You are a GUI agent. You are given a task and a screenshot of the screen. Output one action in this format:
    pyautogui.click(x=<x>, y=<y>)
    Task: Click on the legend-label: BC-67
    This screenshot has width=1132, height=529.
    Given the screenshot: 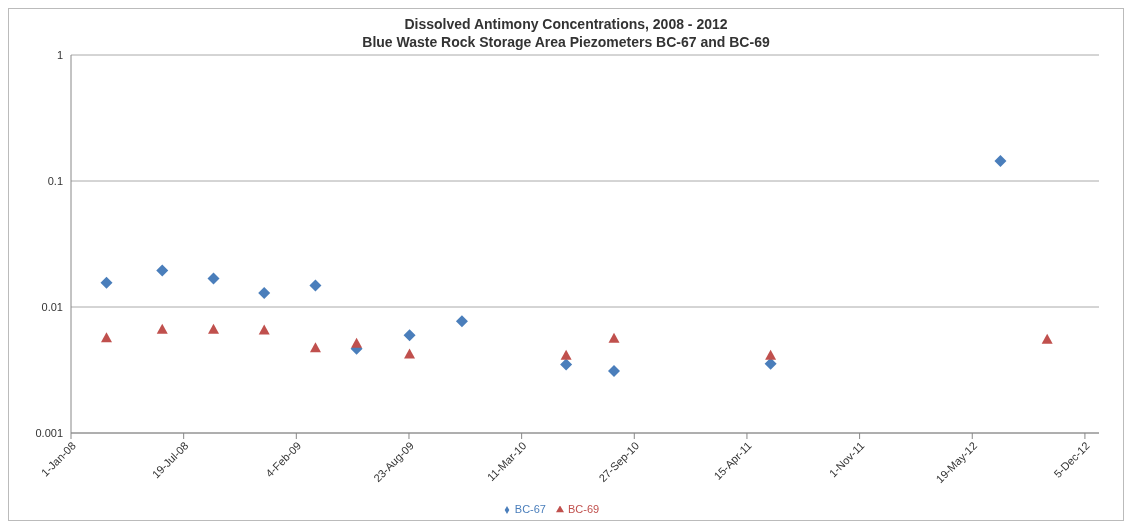 What is the action you would take?
    pyautogui.click(x=530, y=509)
    